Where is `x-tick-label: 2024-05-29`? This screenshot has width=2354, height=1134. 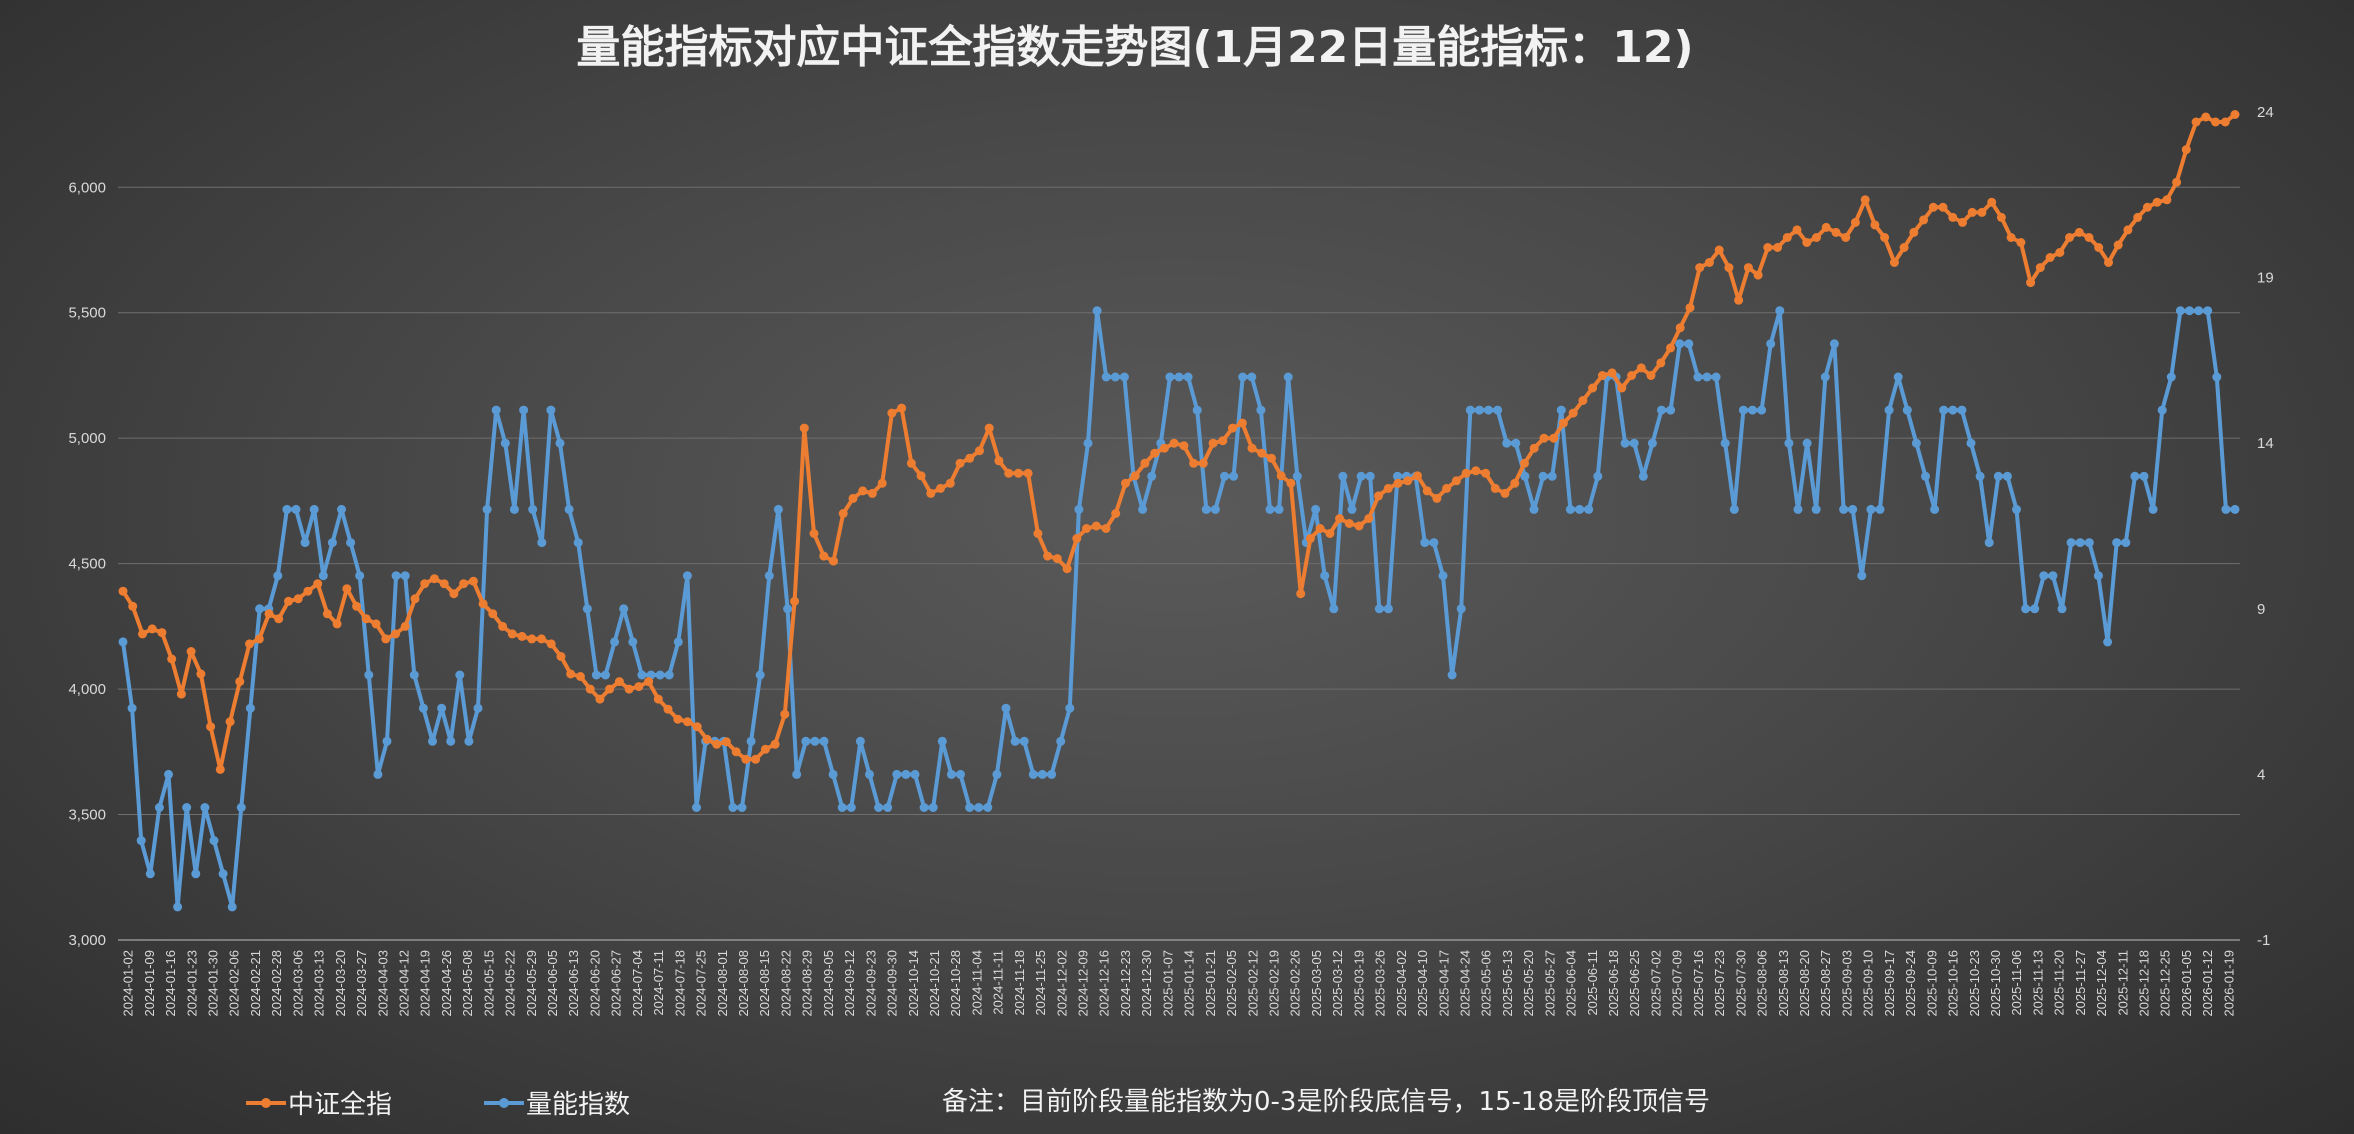 x-tick-label: 2024-05-29 is located at coordinates (531, 983).